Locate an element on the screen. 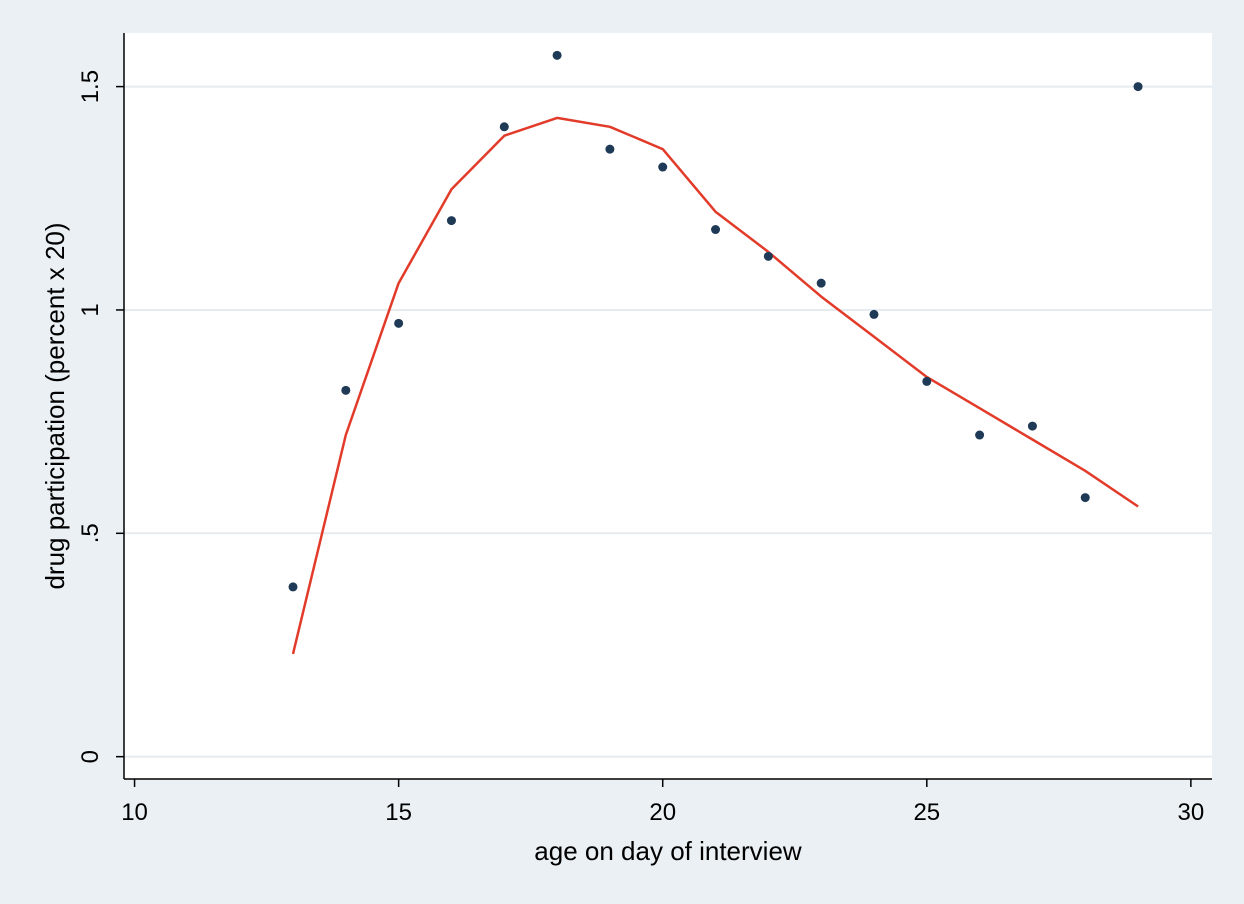  y-tick-label: 1 is located at coordinates (90, 309).